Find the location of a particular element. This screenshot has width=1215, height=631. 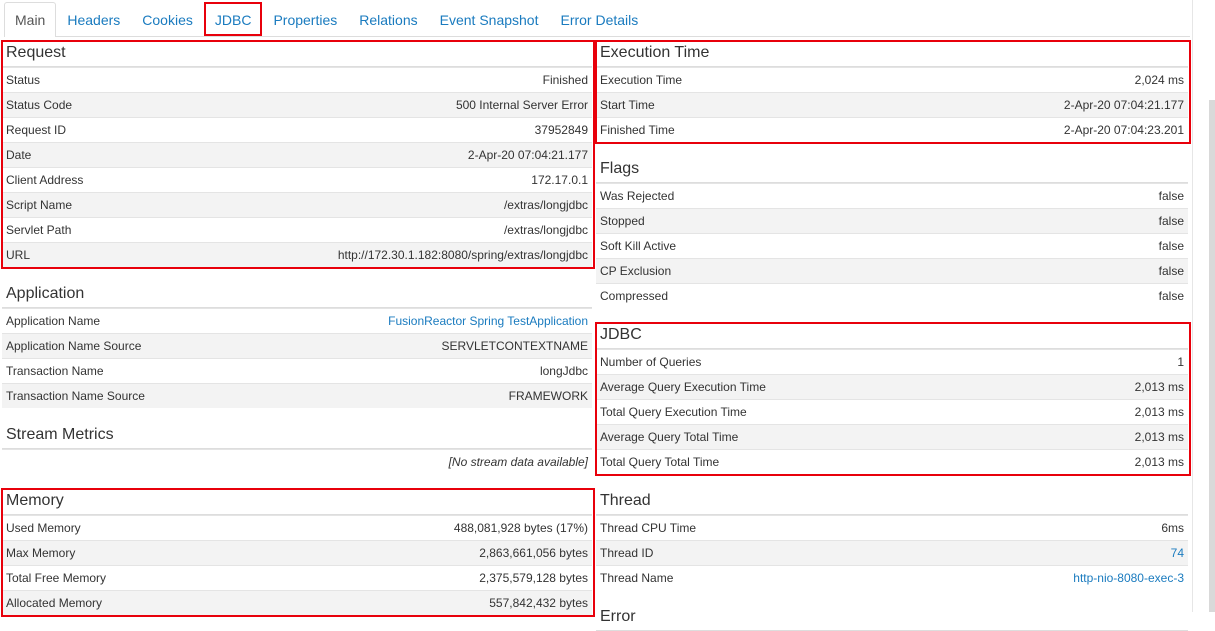

scrollbar-thumb is located at coordinates (1212, 356).